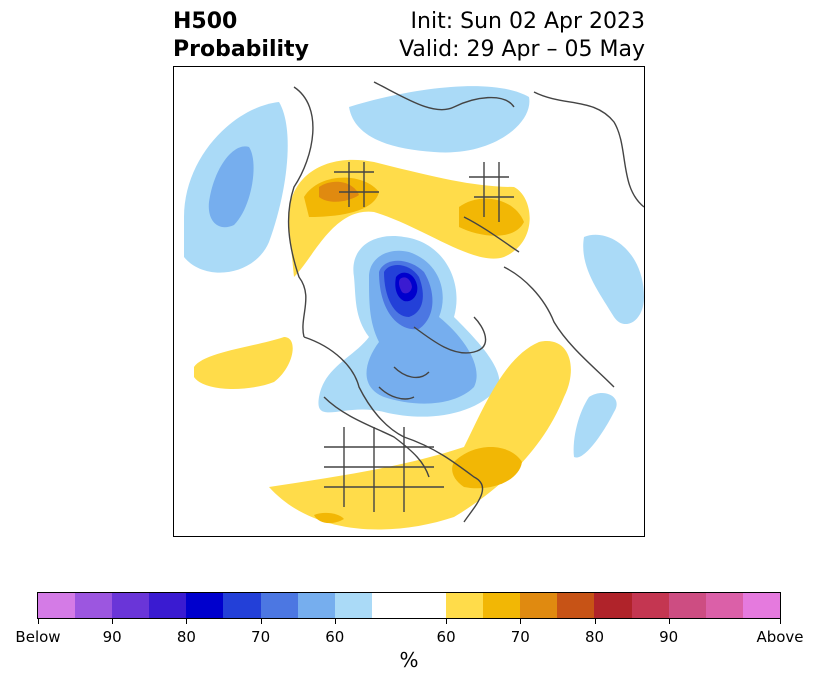 This screenshot has width=819, height=686. What do you see at coordinates (780, 637) in the screenshot?
I see `colorbar-tick-label: Above` at bounding box center [780, 637].